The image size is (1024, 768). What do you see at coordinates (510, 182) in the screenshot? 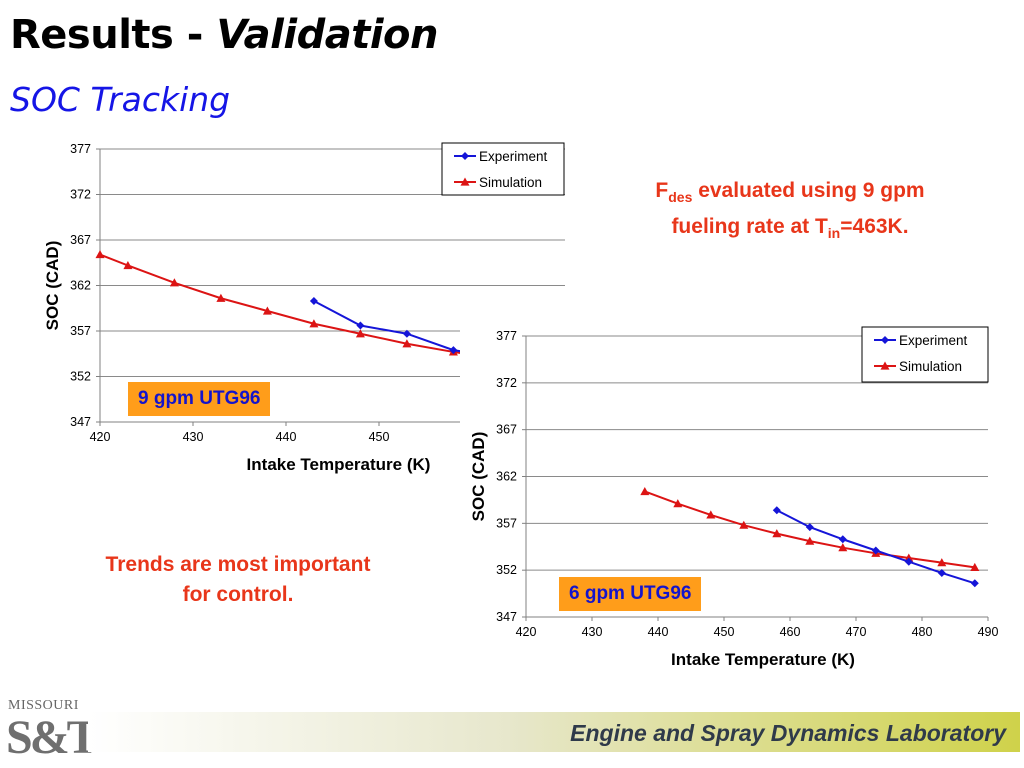
I see `chart1-legend-label-1: Simulation` at bounding box center [510, 182].